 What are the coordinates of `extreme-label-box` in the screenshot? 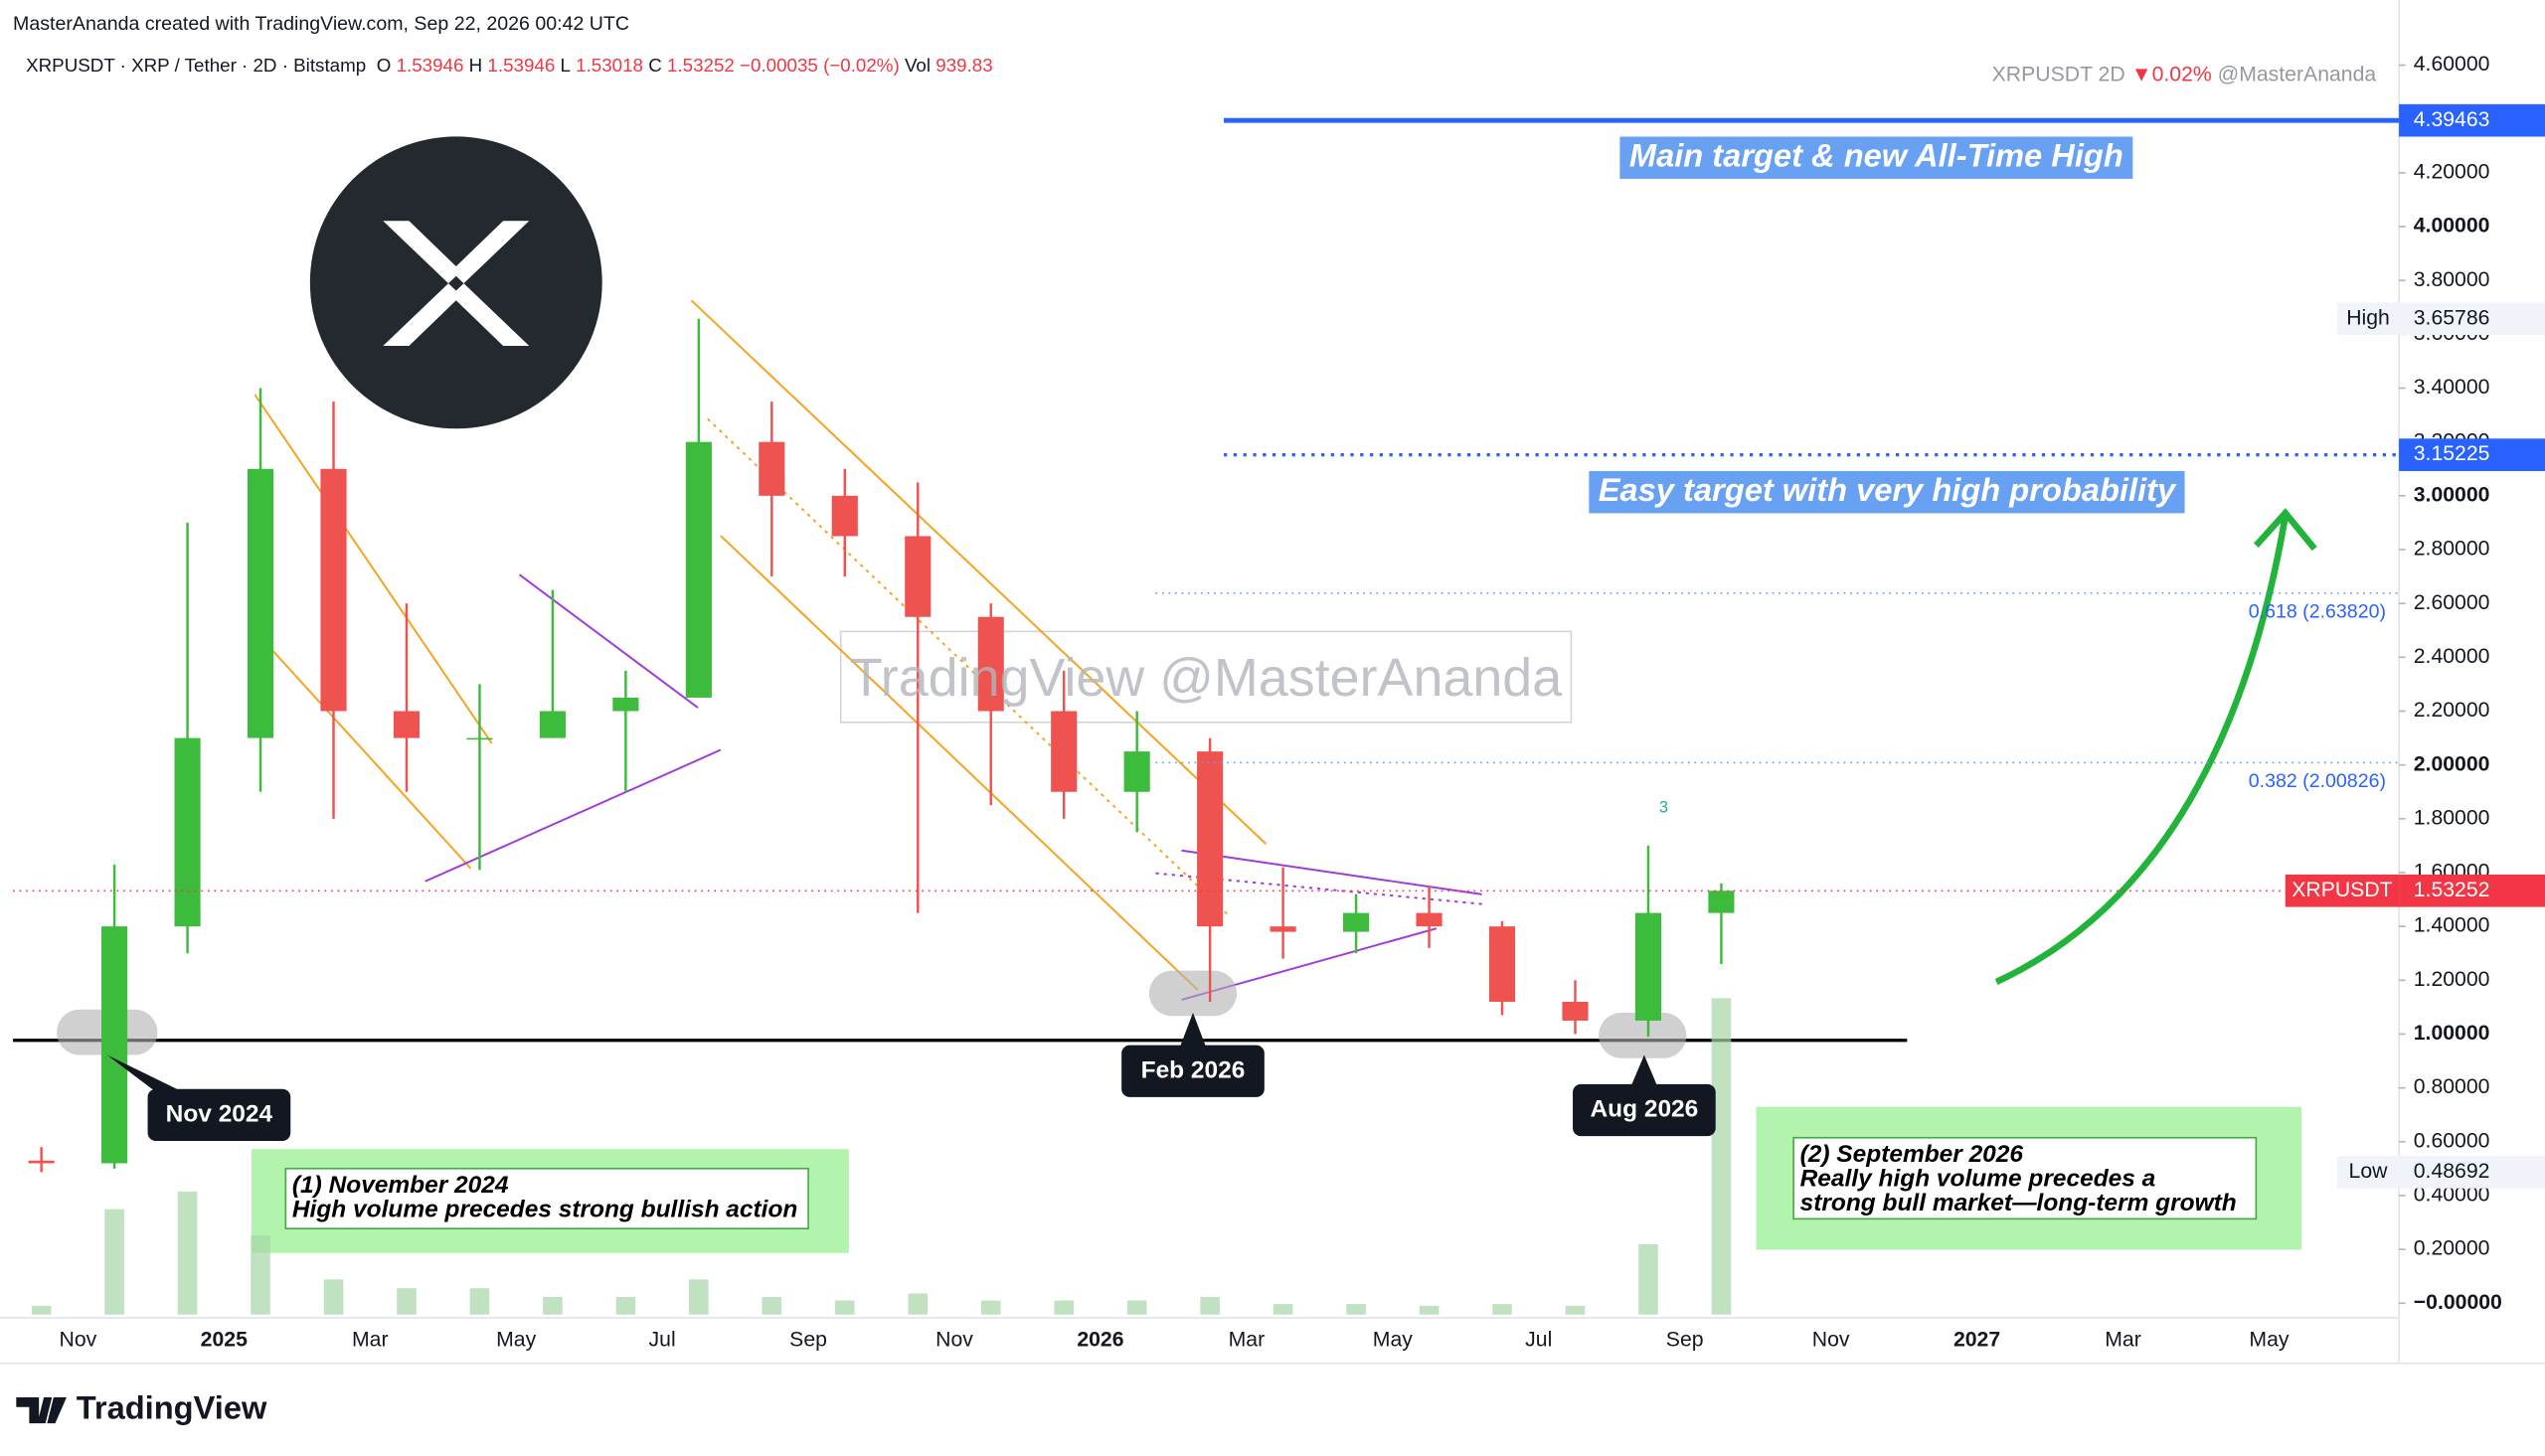 It's located at (2368, 1172).